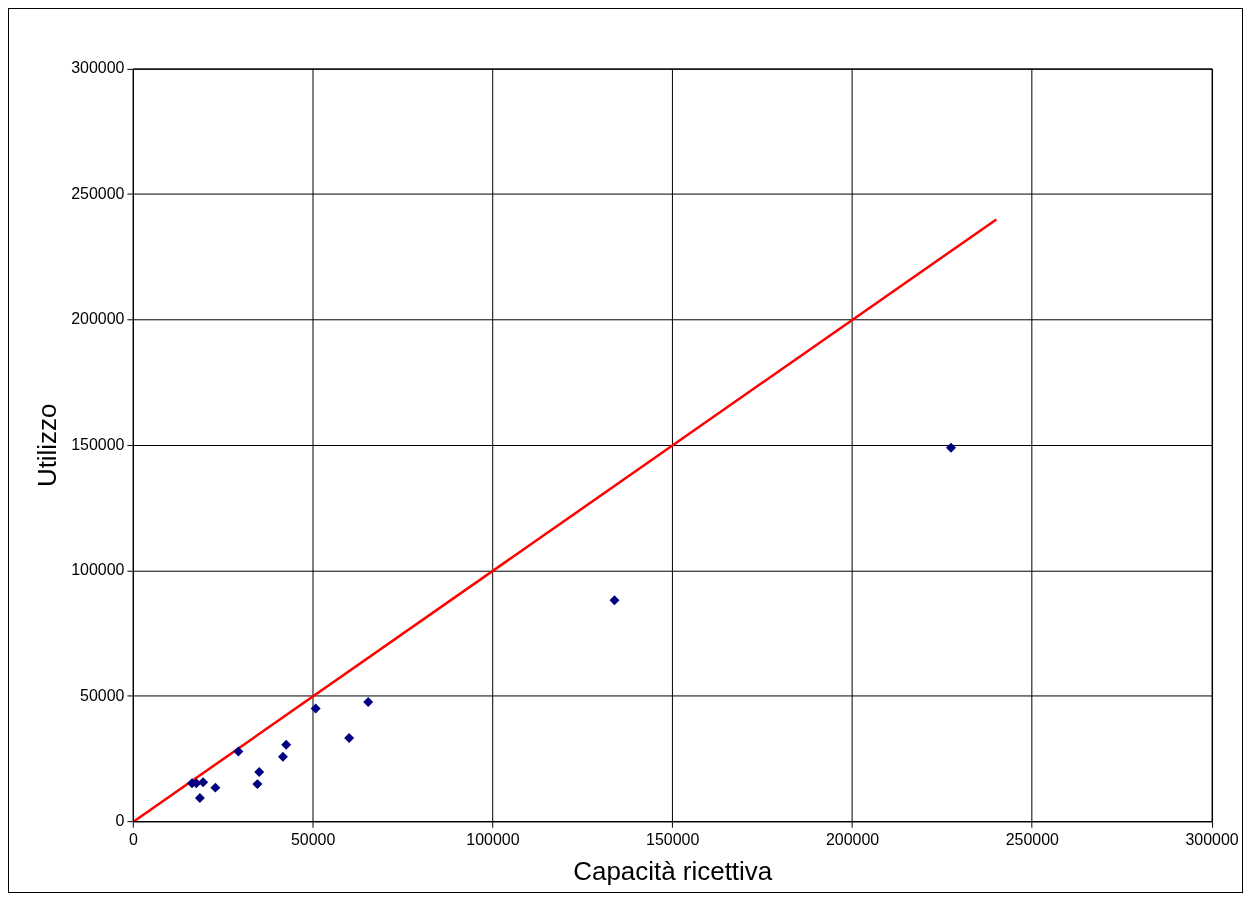  What do you see at coordinates (493, 839) in the screenshot?
I see `x-tick-label: 100000` at bounding box center [493, 839].